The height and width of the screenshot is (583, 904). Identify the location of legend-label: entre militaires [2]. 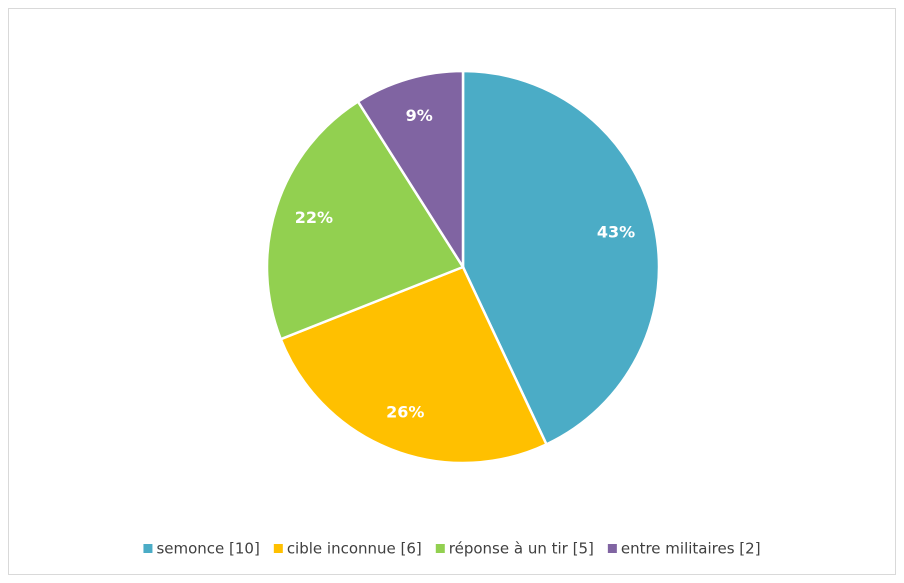
(691, 549).